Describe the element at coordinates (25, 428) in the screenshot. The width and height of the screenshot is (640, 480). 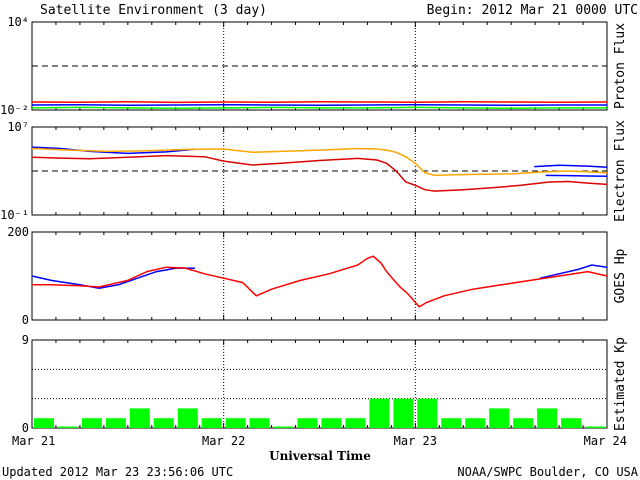
I see `kp-y-tick-bottom: 0` at that location.